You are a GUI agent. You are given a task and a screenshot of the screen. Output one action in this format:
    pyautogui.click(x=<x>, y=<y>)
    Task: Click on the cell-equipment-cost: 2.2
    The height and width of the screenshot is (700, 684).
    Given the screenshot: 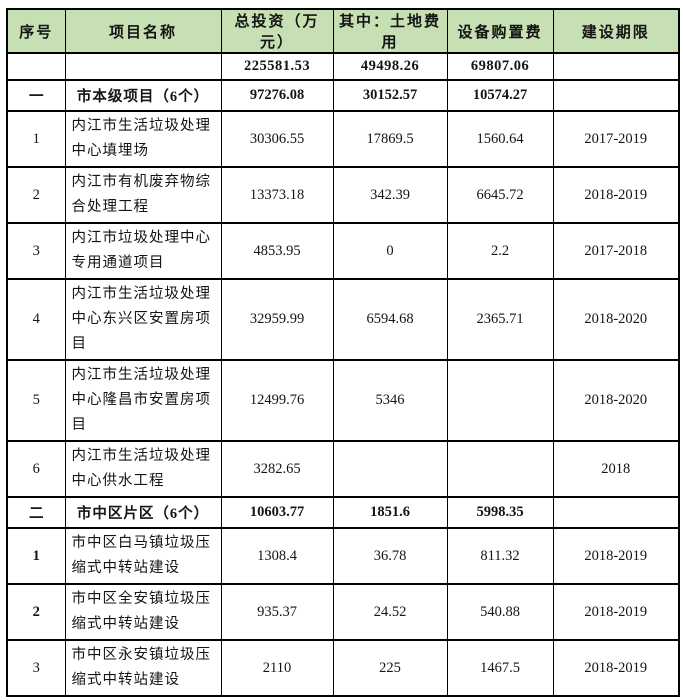 What is the action you would take?
    pyautogui.click(x=500, y=251)
    